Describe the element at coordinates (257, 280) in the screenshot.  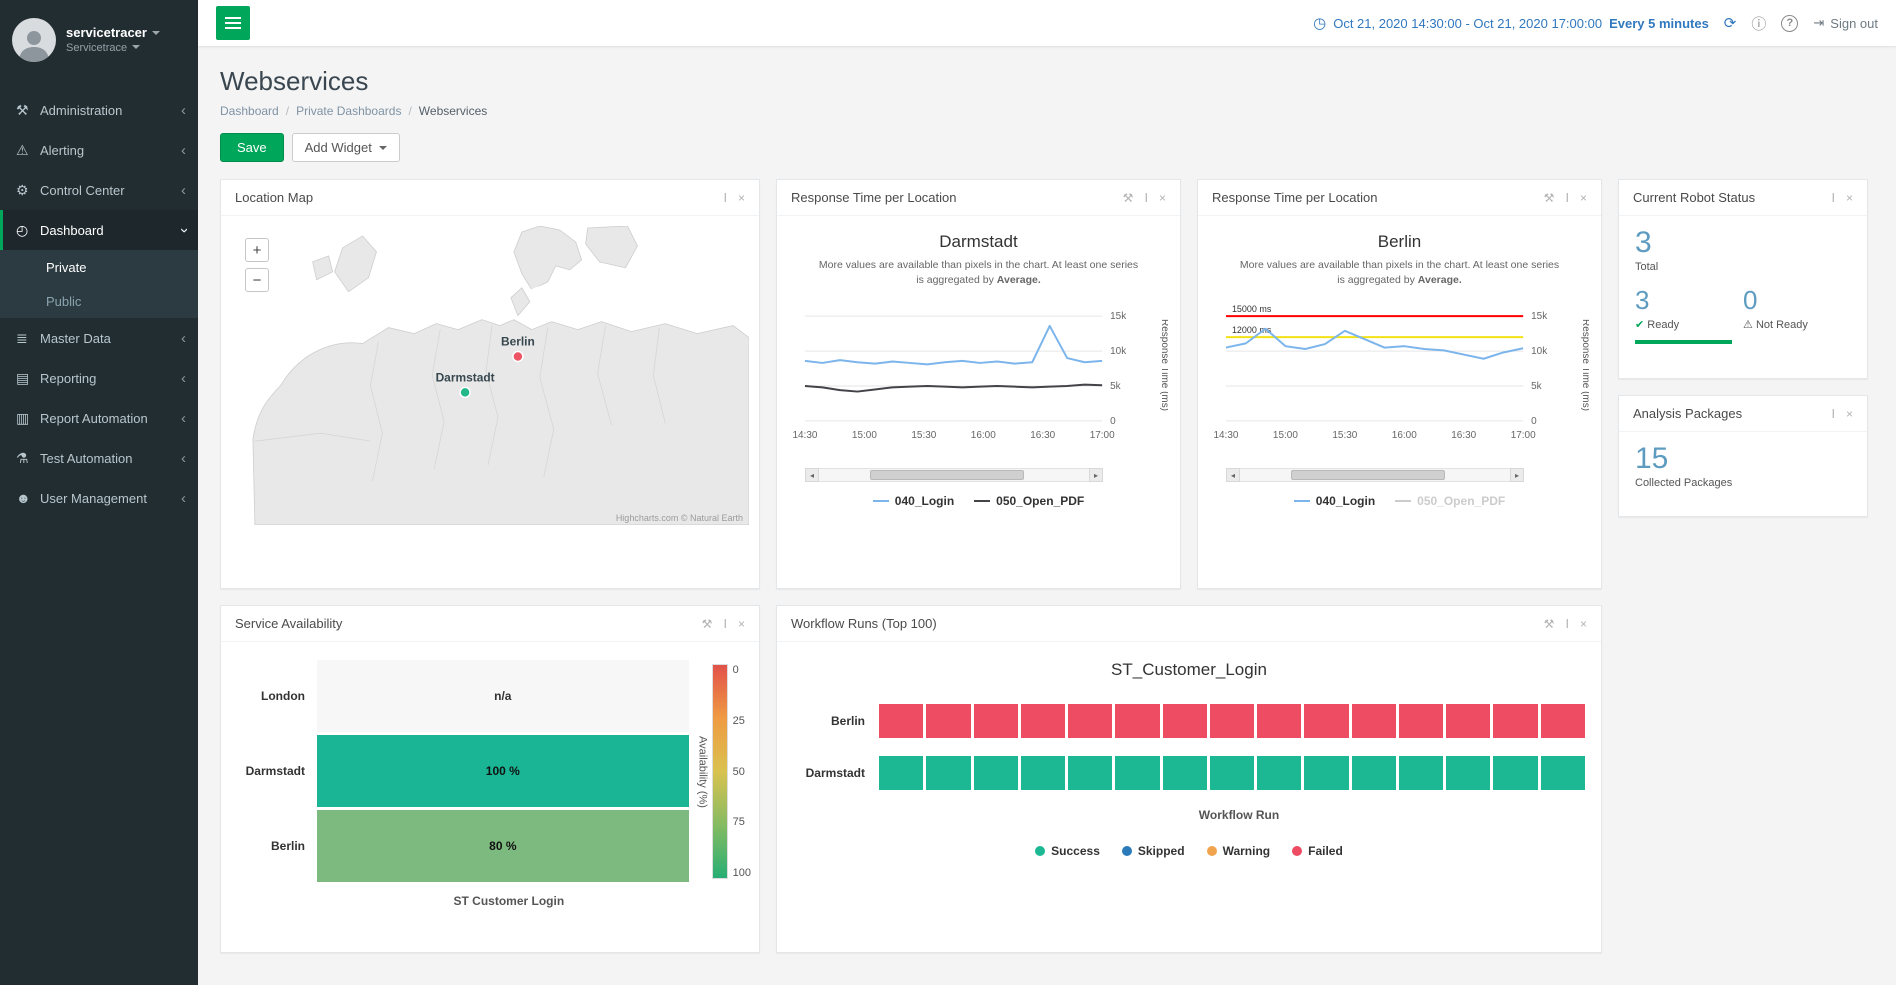
I see `zoom-out-button: −` at that location.